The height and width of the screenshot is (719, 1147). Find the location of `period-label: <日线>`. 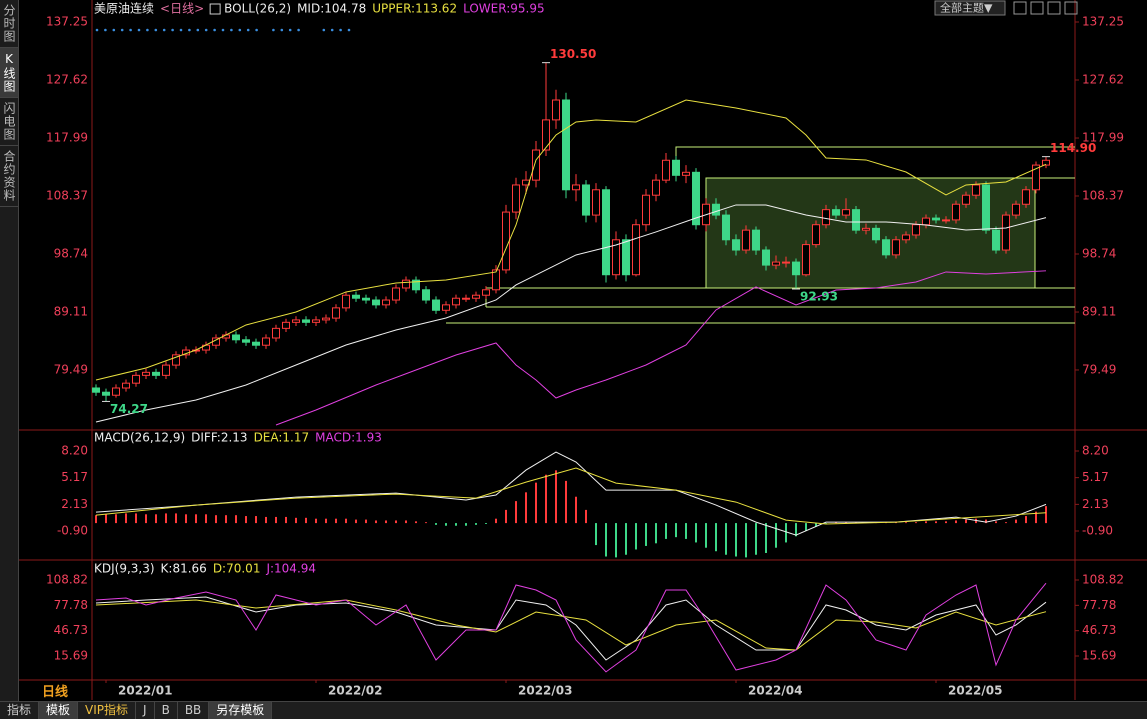

period-label: <日线> is located at coordinates (182, 9).